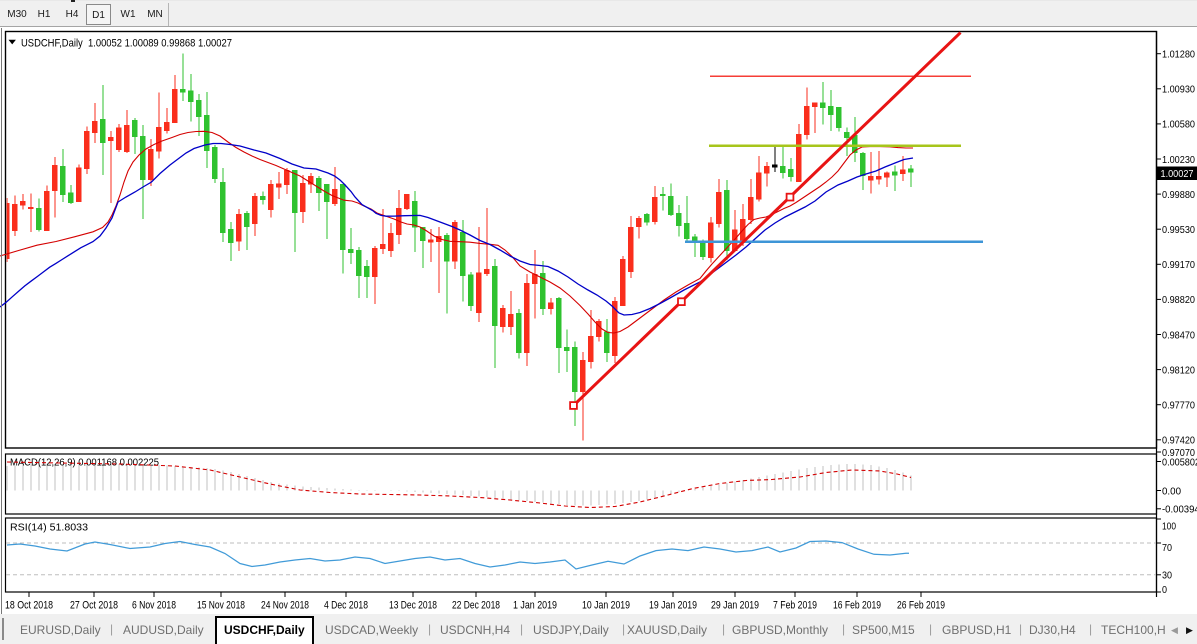 The image size is (1197, 644). I want to click on svg-text: 0.97770, so click(1178, 406).